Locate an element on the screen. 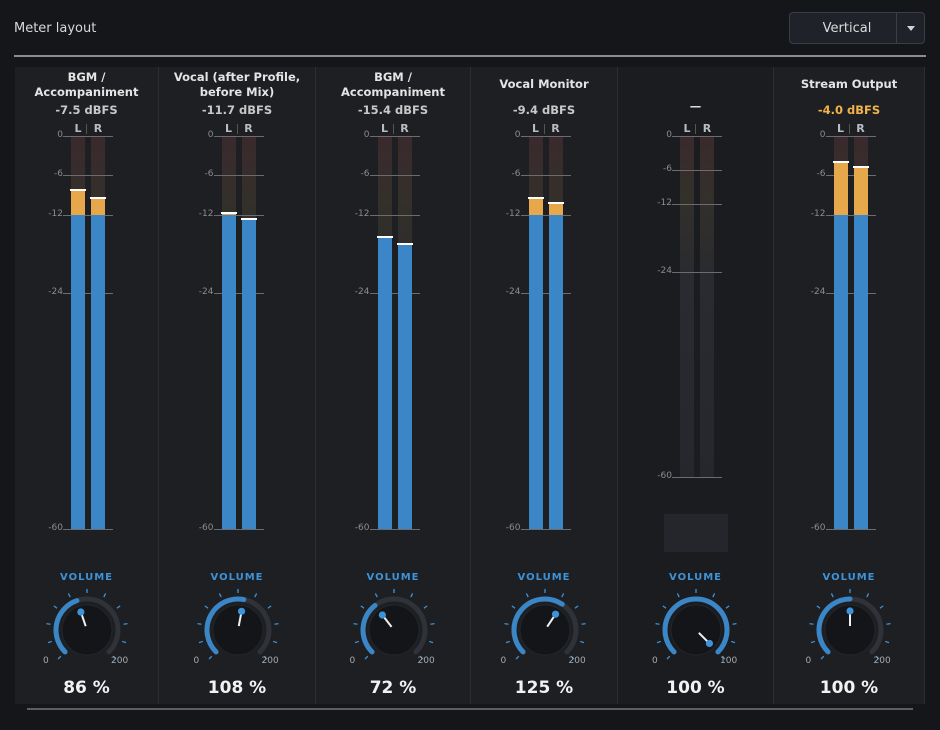 Image resolution: width=940 pixels, height=730 pixels. strip-label-line: Vocal (after Profile, is located at coordinates (237, 77).